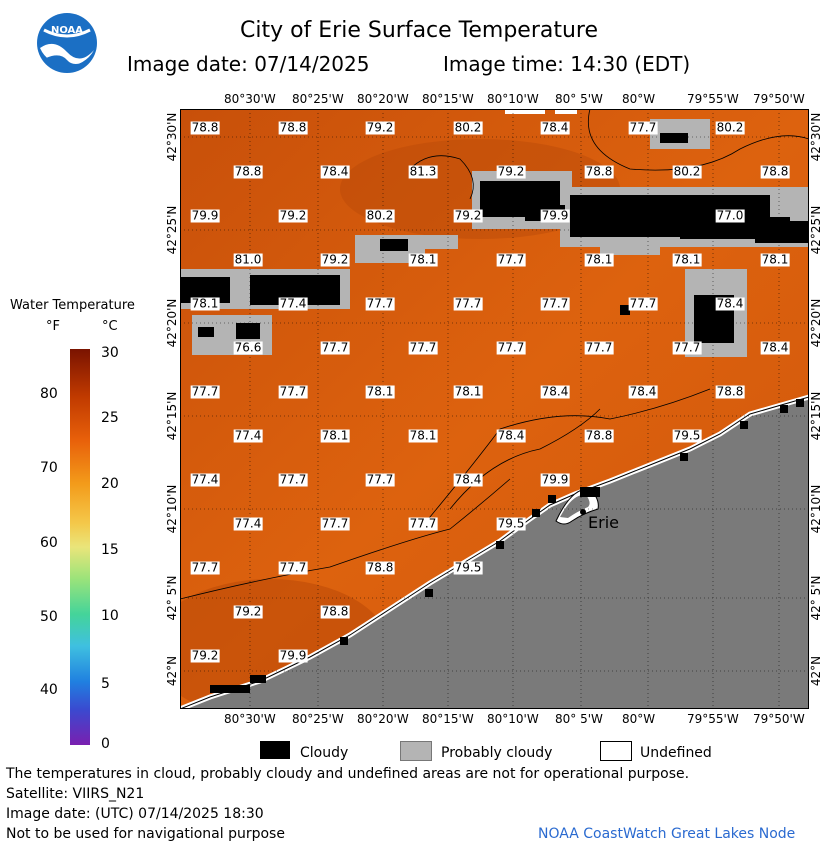  What do you see at coordinates (567, 64) in the screenshot?
I see `image-time: Image time: 14:30 (EDT)` at bounding box center [567, 64].